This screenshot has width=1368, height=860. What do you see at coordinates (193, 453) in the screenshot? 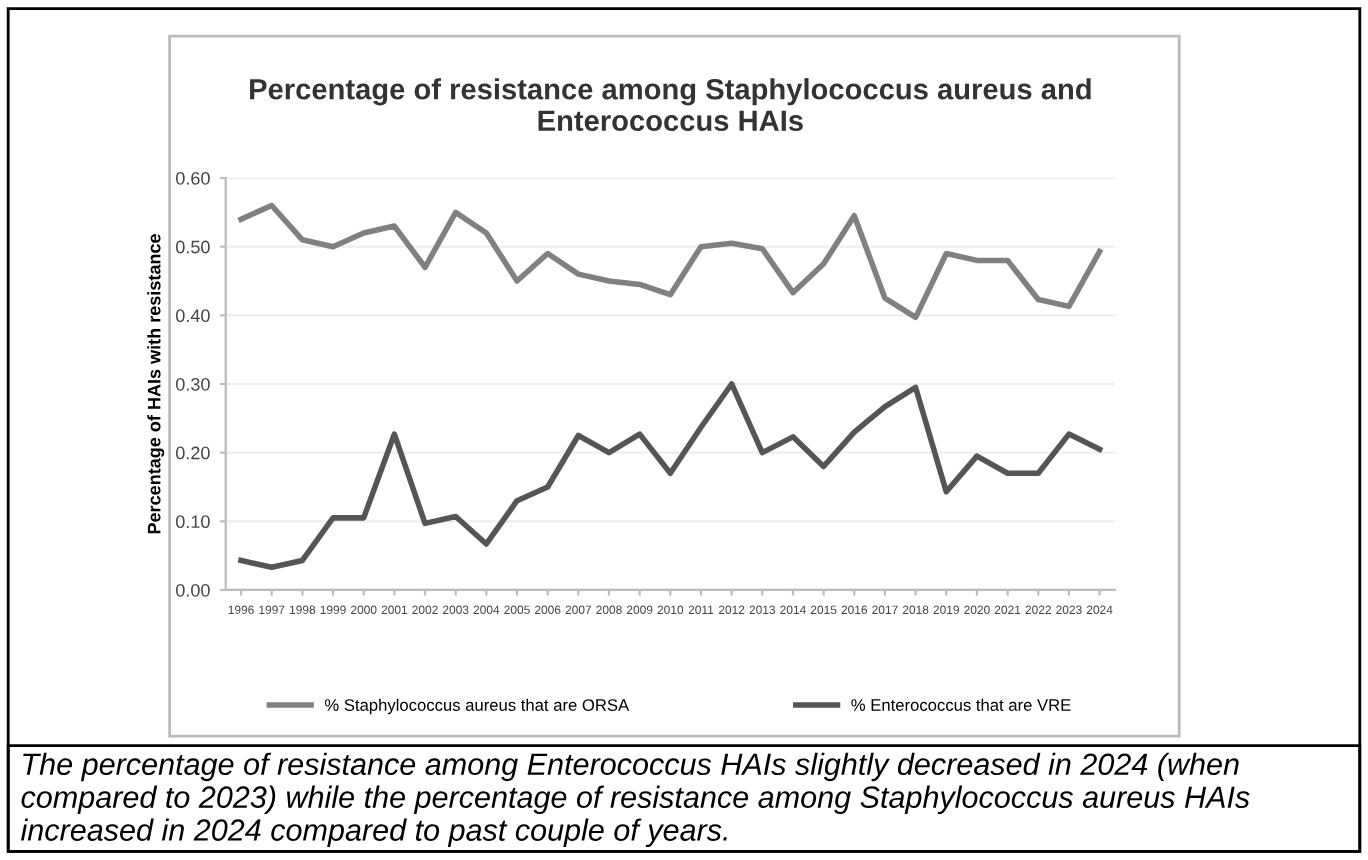
I see `y-tick-label: 0.20` at bounding box center [193, 453].